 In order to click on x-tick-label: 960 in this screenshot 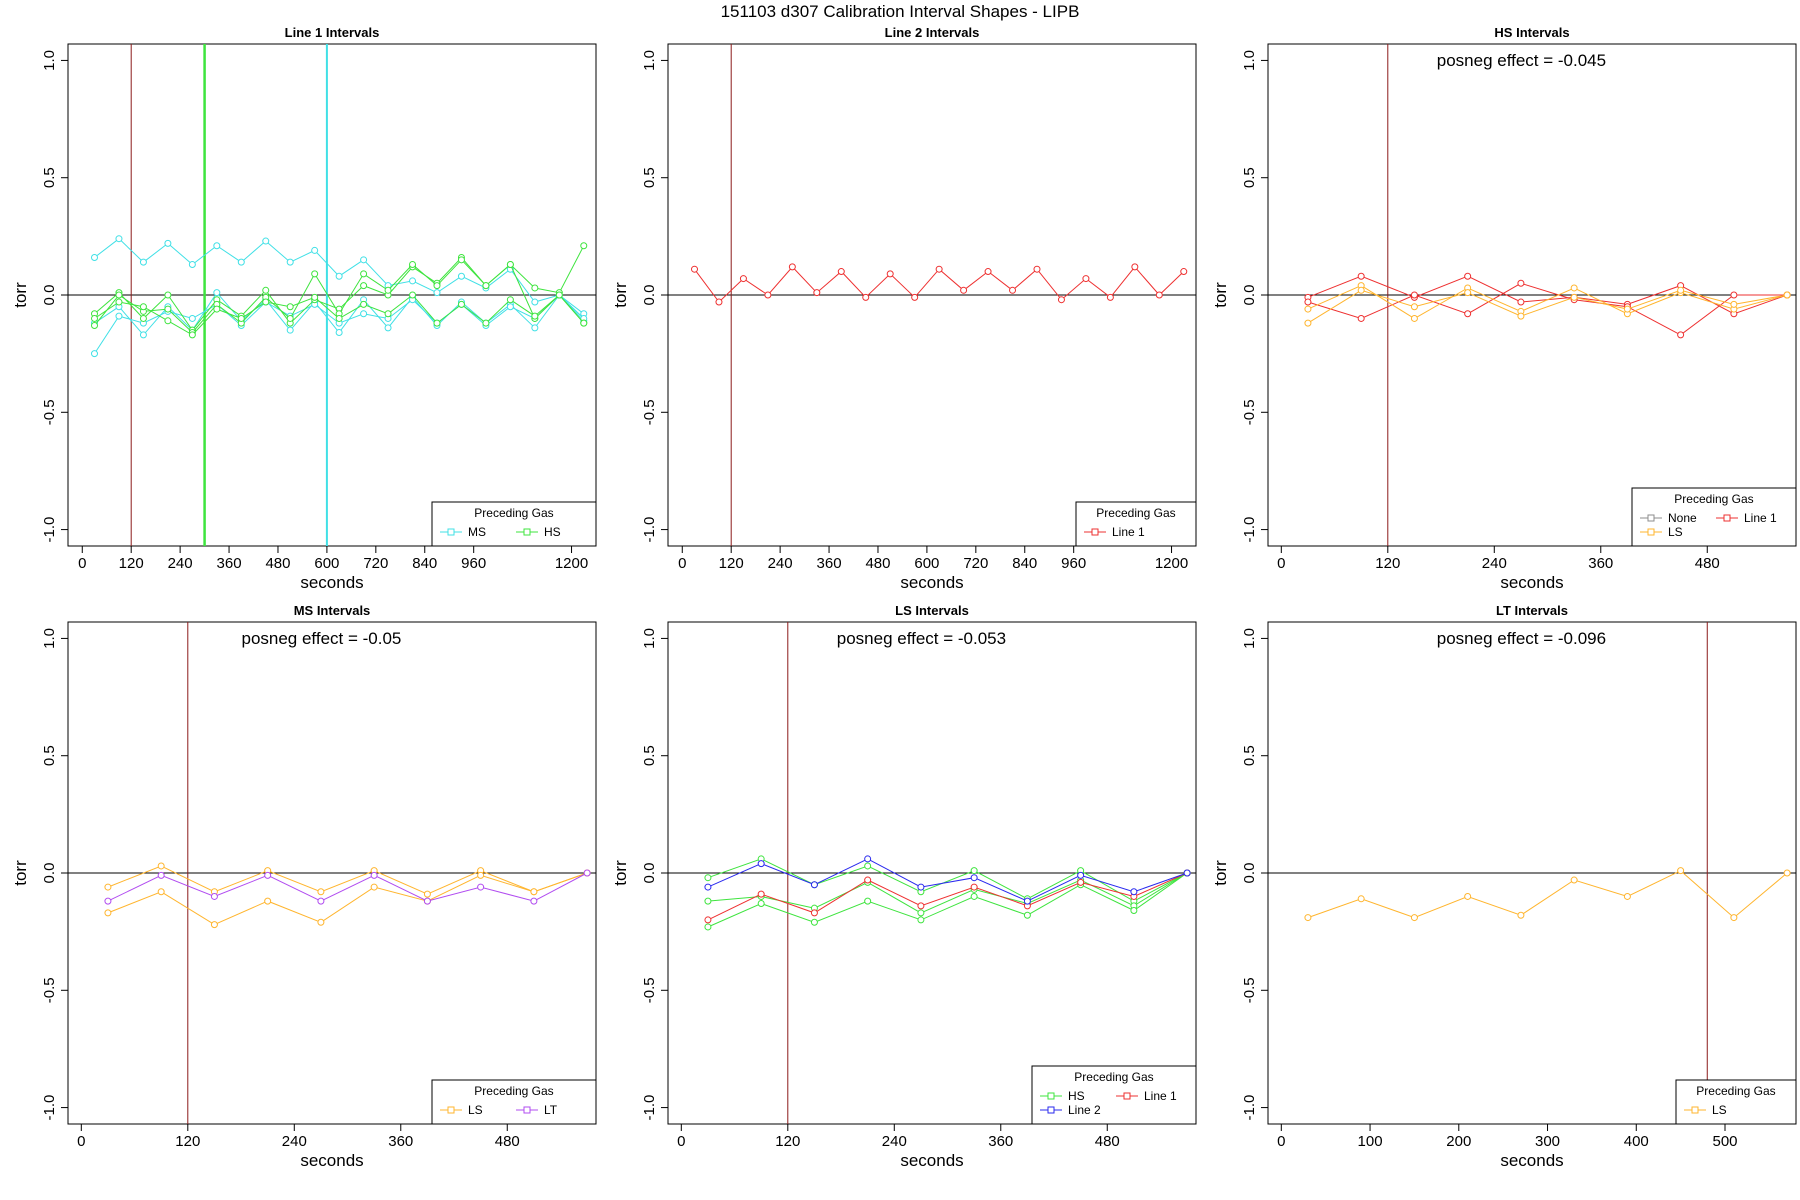, I will do `click(1073, 563)`.